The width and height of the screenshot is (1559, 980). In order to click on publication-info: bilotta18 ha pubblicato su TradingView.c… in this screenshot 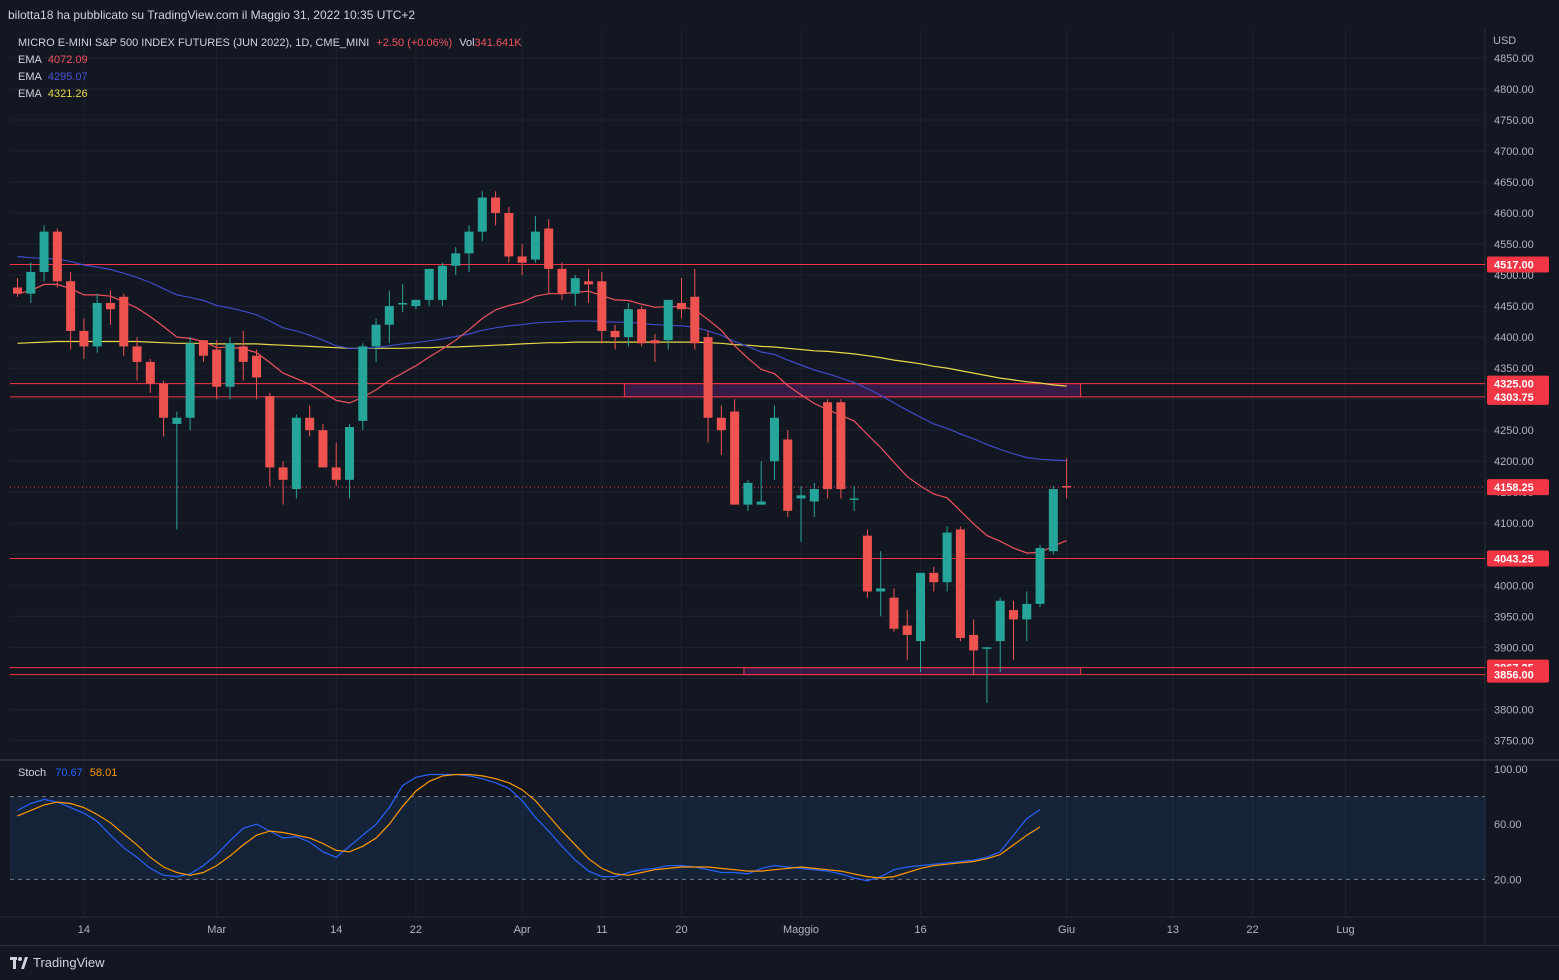, I will do `click(212, 15)`.